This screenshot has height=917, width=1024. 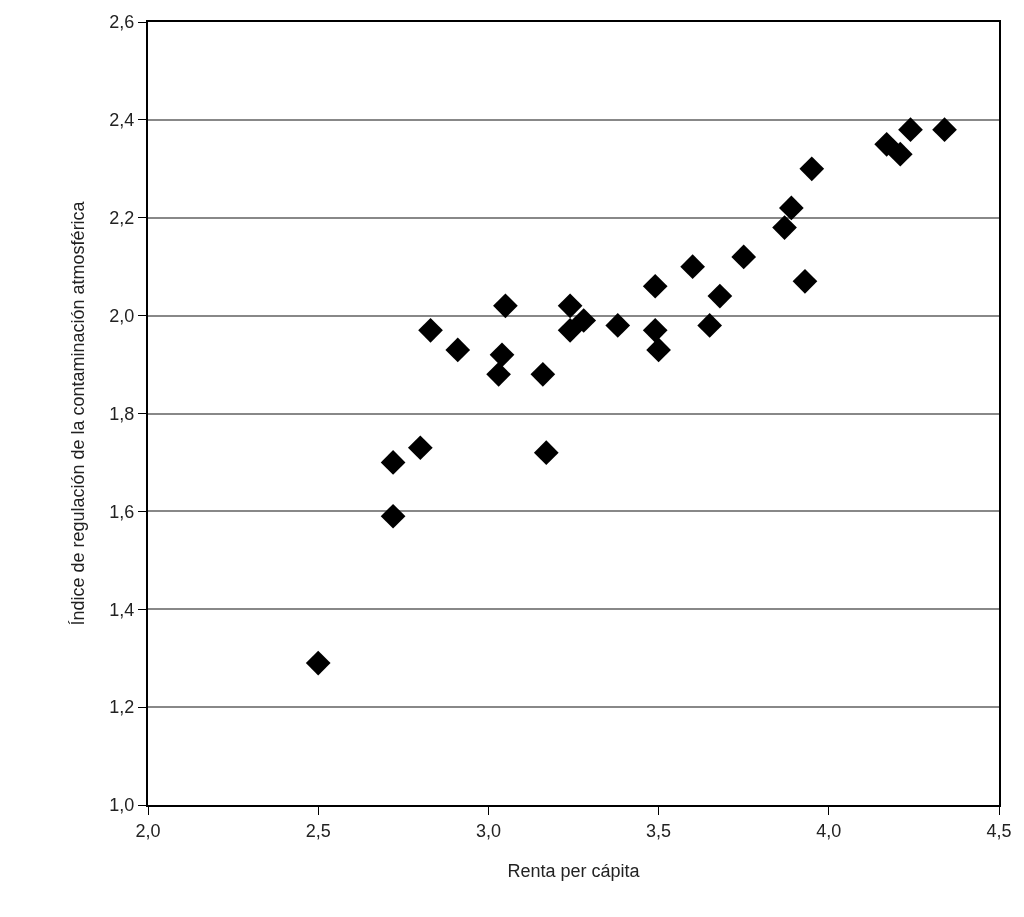 I want to click on x-axis-title: Renta per cápita, so click(x=574, y=871).